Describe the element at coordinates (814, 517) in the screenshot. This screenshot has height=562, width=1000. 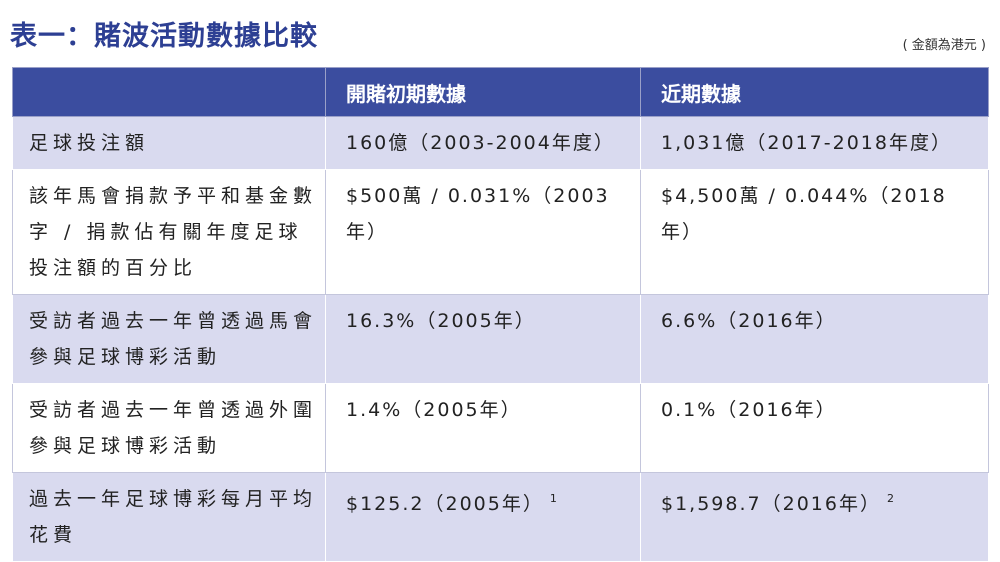
I see `table-cell: $1,598.7（2016年） 2` at that location.